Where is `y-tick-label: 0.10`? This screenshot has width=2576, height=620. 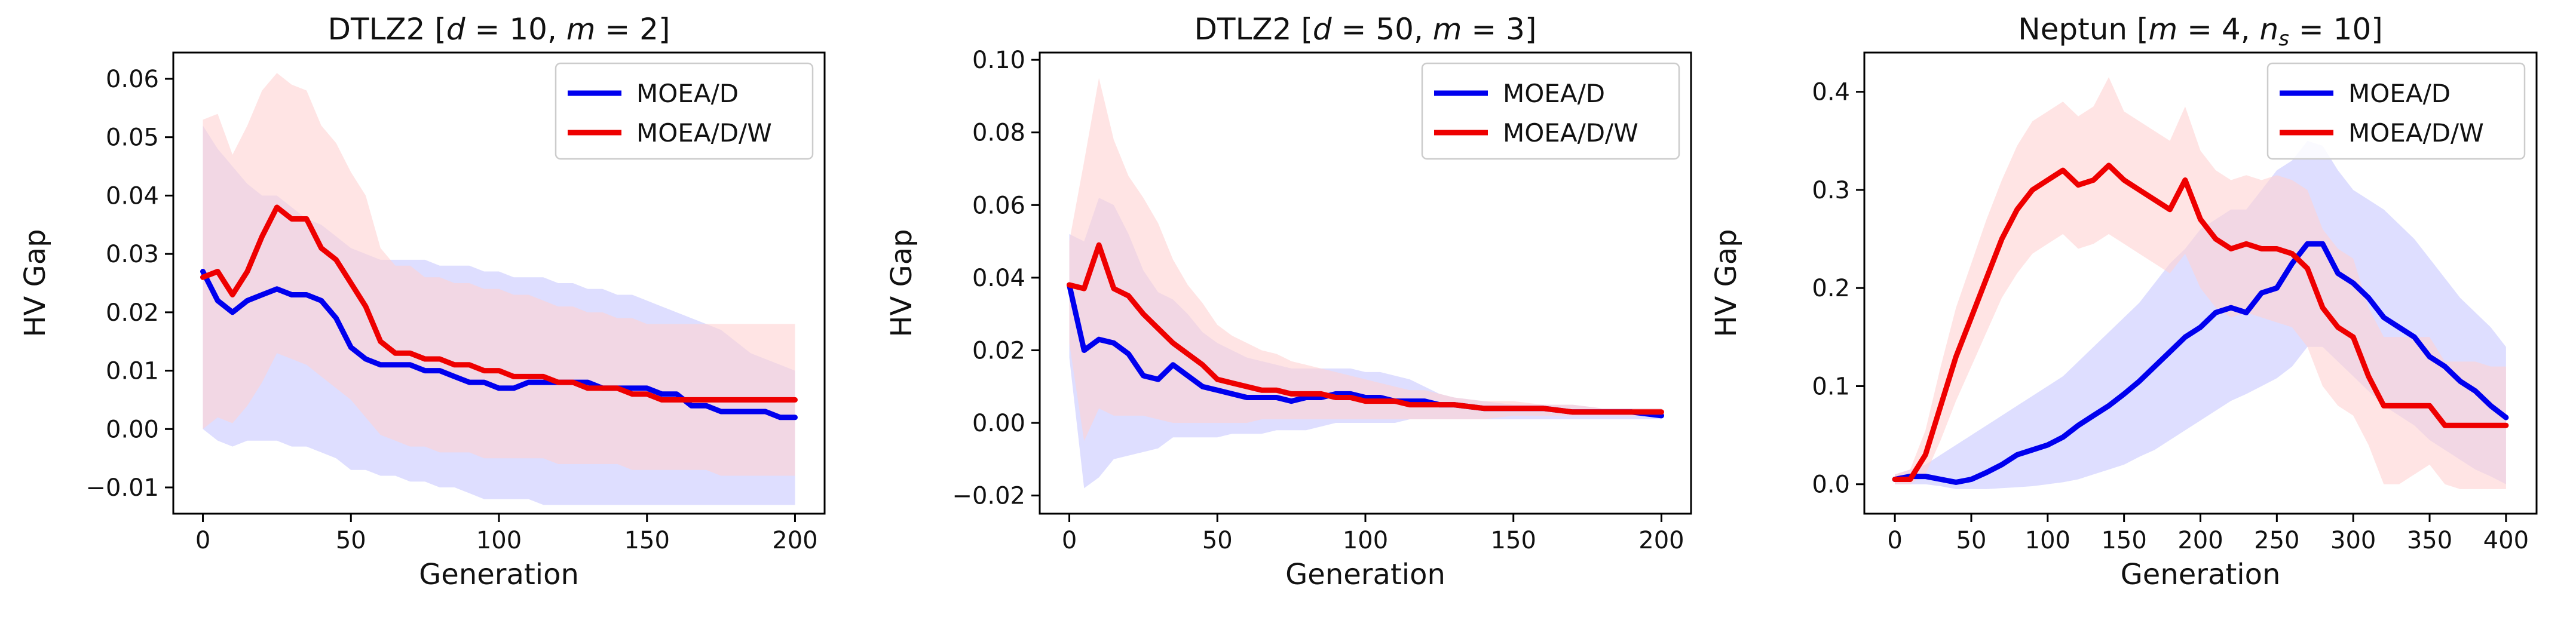 y-tick-label: 0.10 is located at coordinates (998, 60).